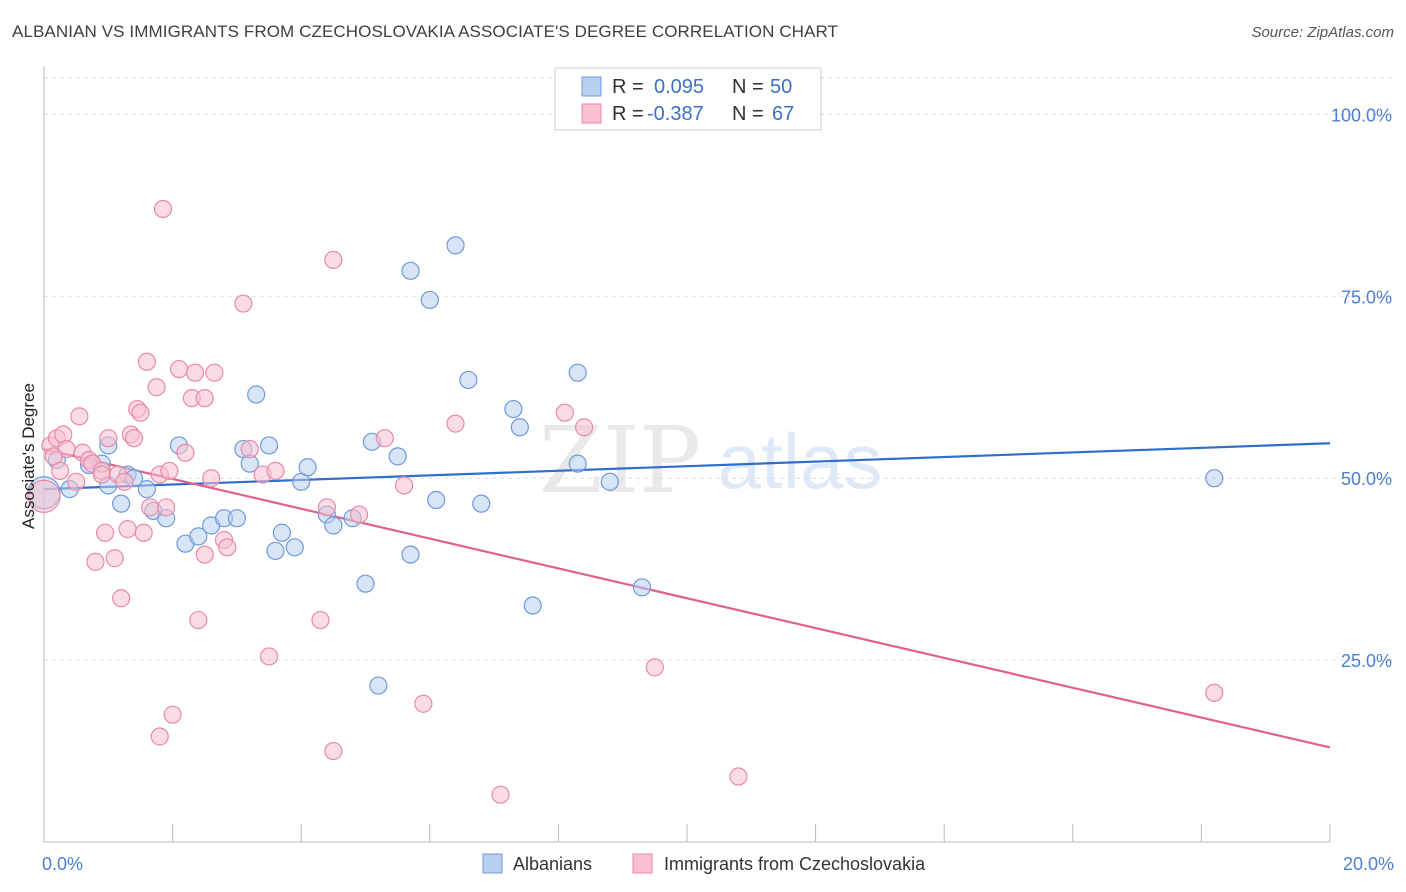 The height and width of the screenshot is (892, 1406). Describe the element at coordinates (1368, 864) in the screenshot. I see `x-tick-label: 20.0%` at that location.